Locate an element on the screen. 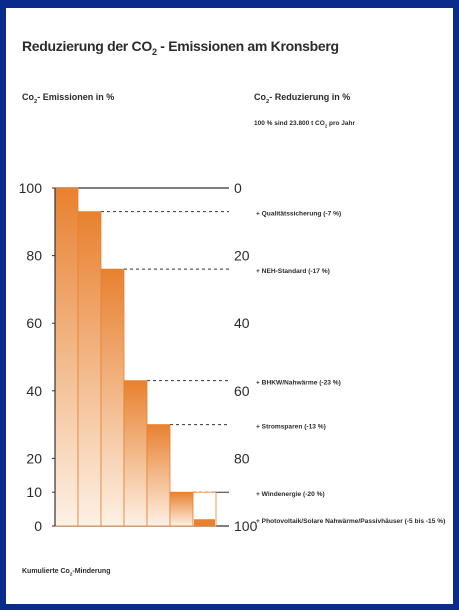 This screenshot has width=459, height=610. left-tick-label: 80 is located at coordinates (34, 256).